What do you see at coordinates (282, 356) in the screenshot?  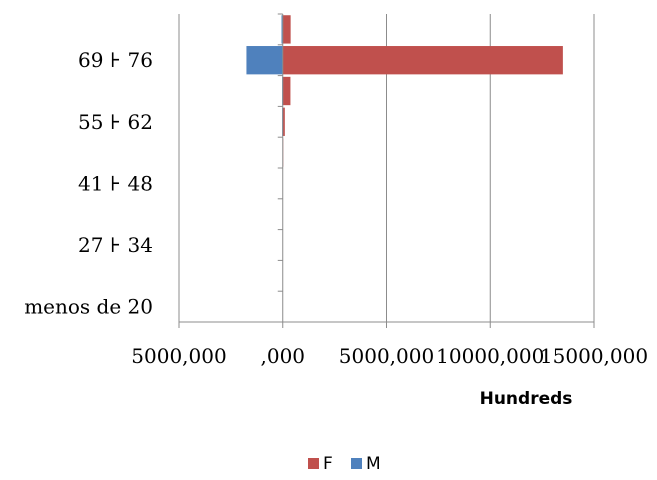 I see `value-tick-label-1: ,000` at bounding box center [282, 356].